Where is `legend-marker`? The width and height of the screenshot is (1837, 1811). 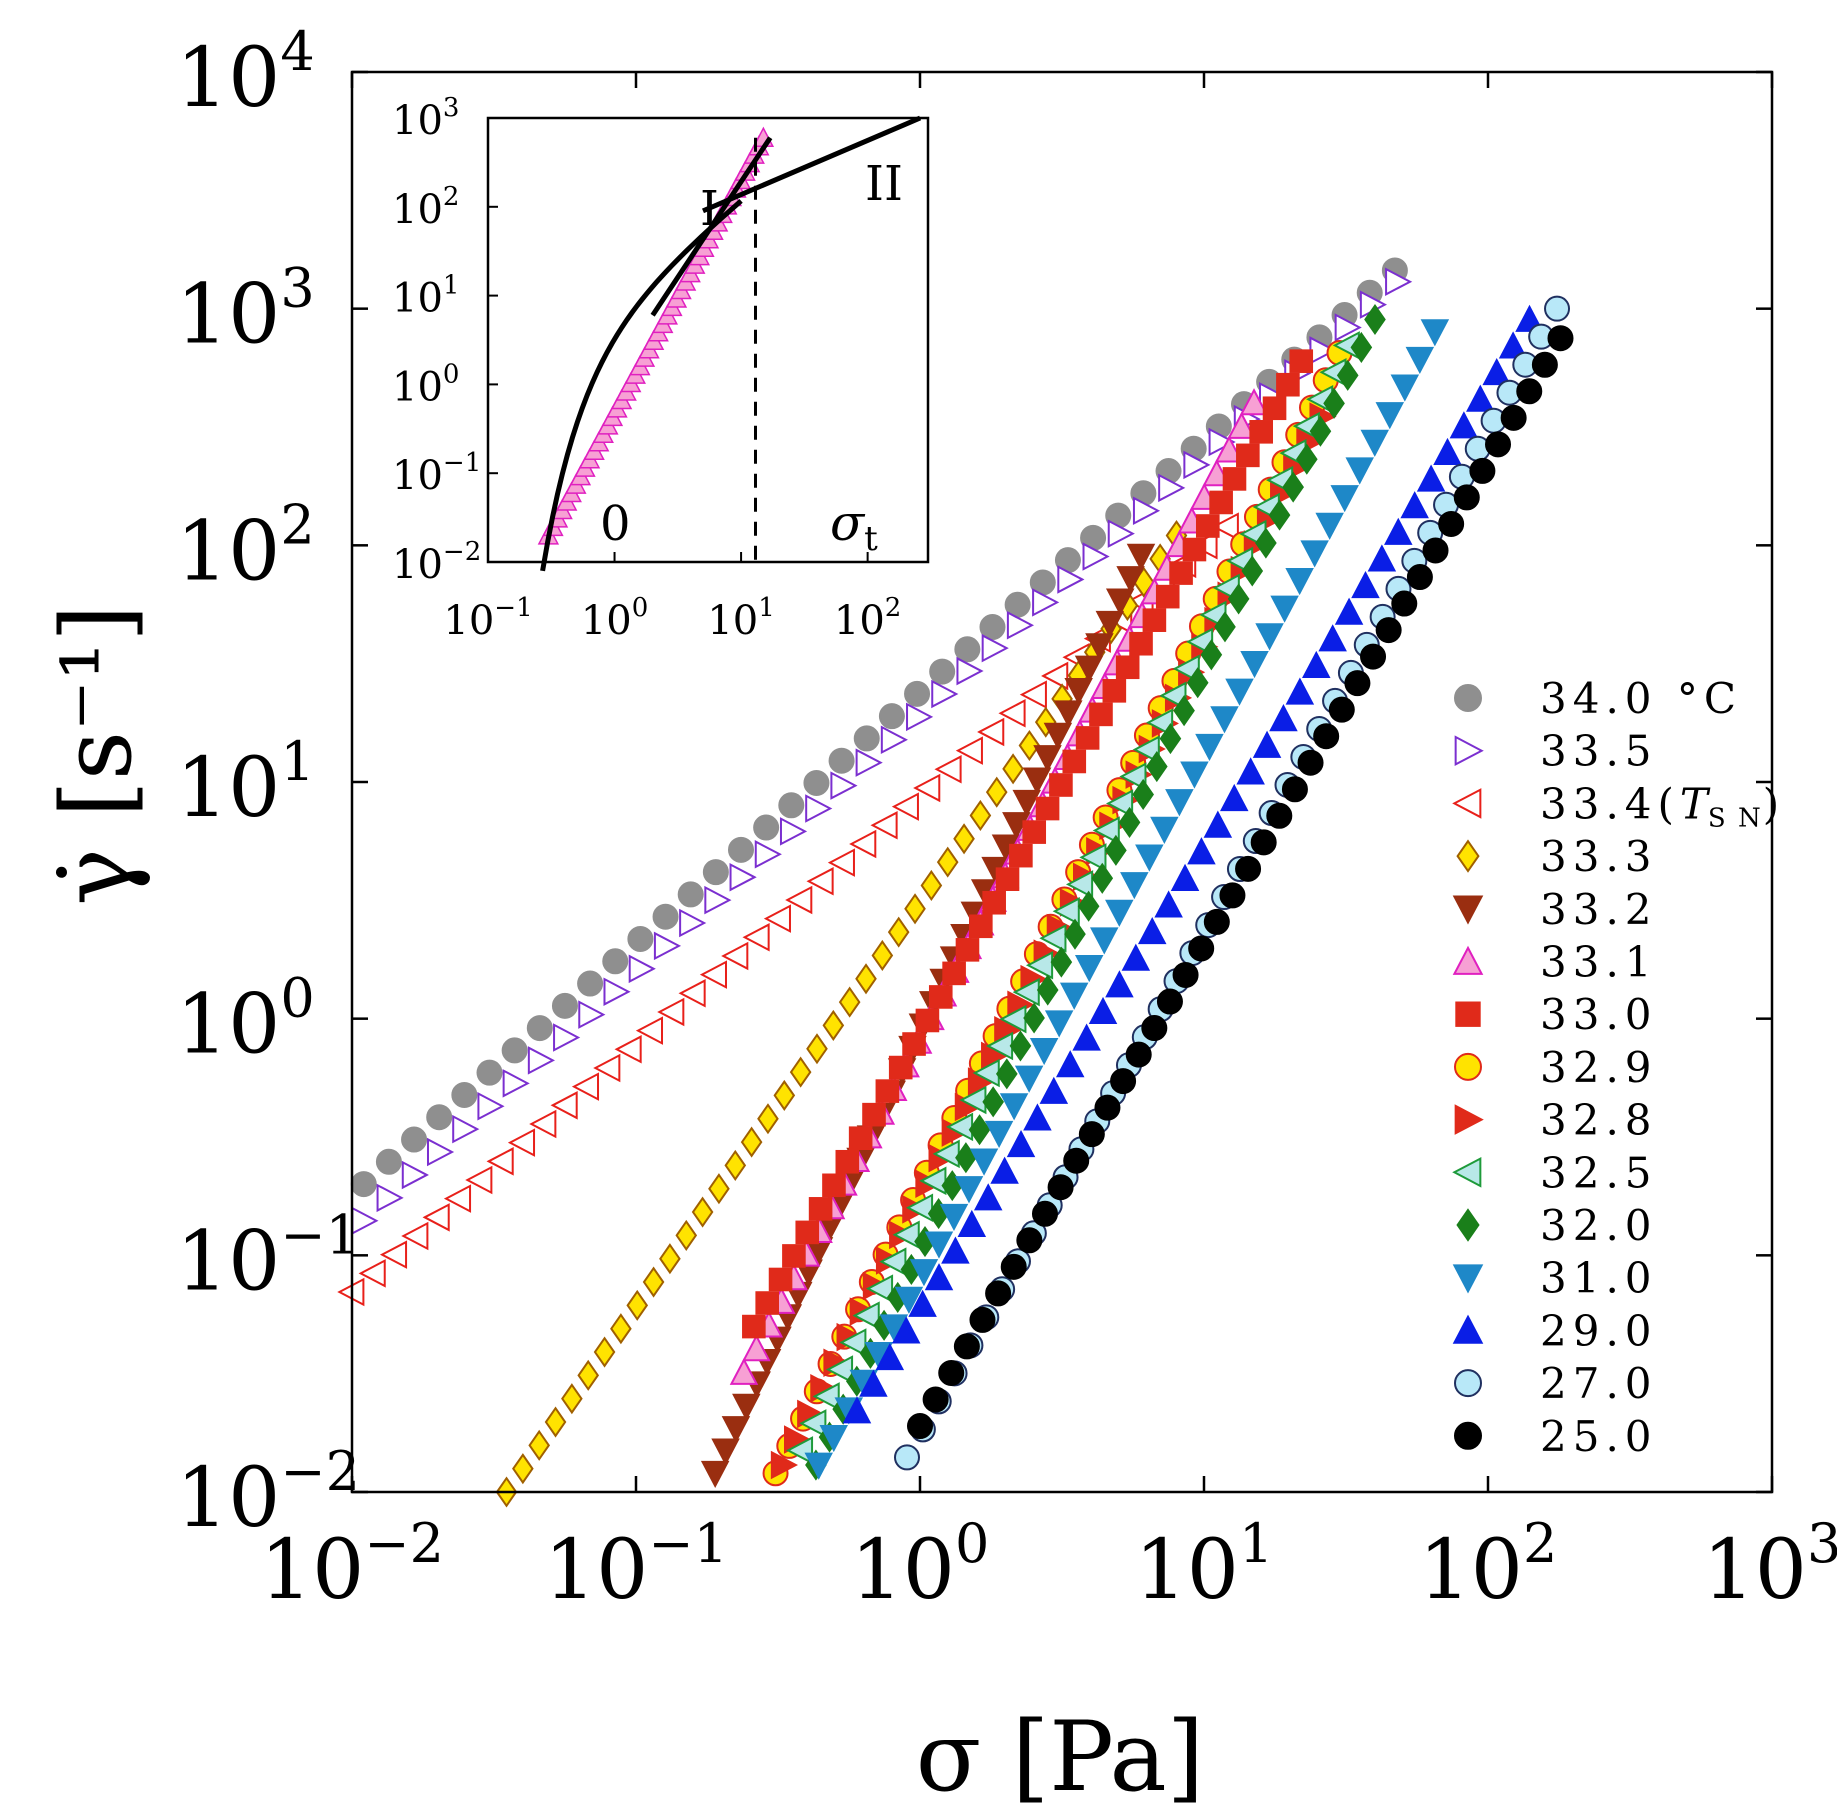
legend-marker is located at coordinates (1468, 1383).